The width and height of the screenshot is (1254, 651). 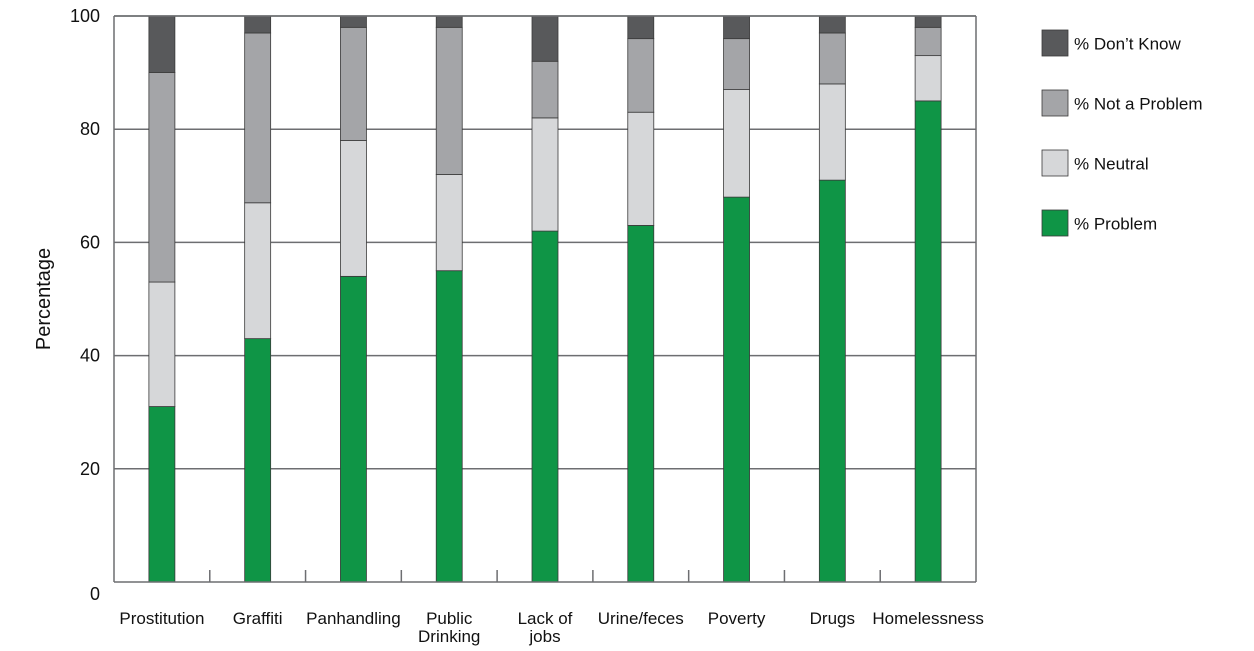 I want to click on y-tick-label: 100, so click(x=85, y=16).